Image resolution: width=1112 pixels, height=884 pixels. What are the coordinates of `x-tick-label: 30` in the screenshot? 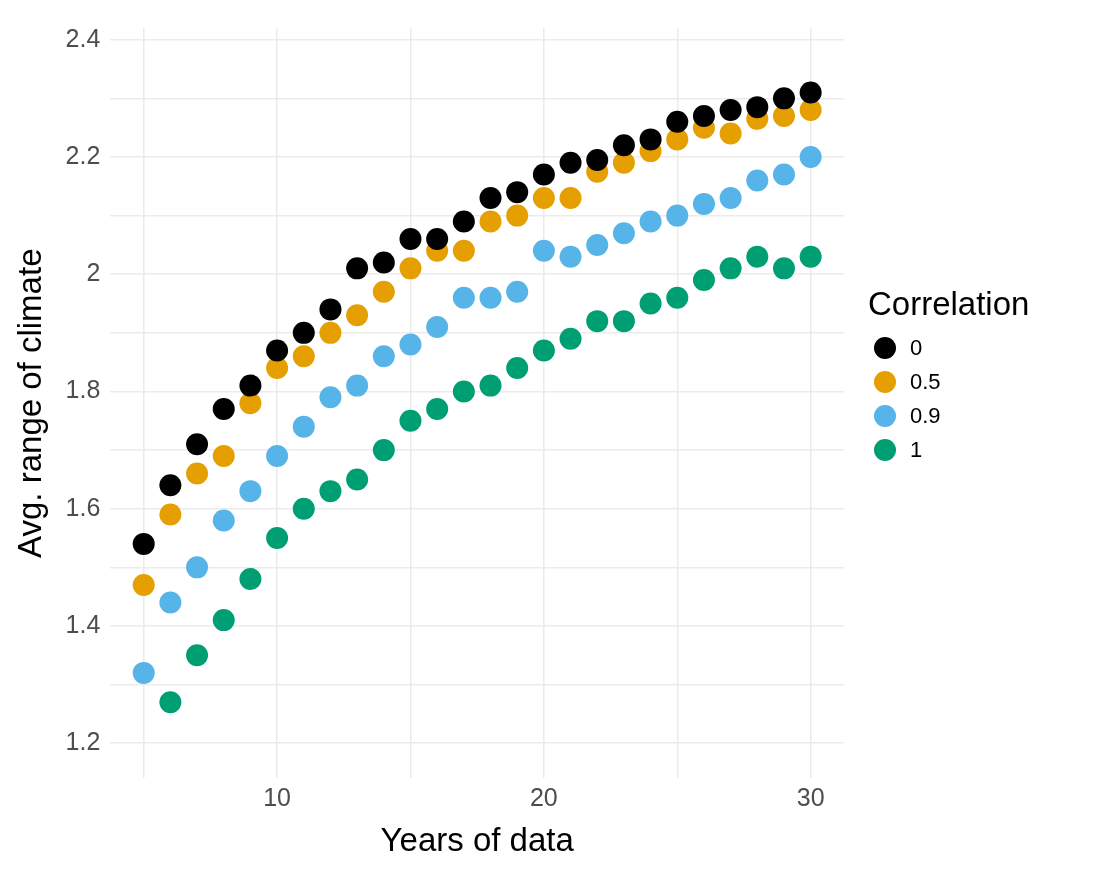 It's located at (810, 797).